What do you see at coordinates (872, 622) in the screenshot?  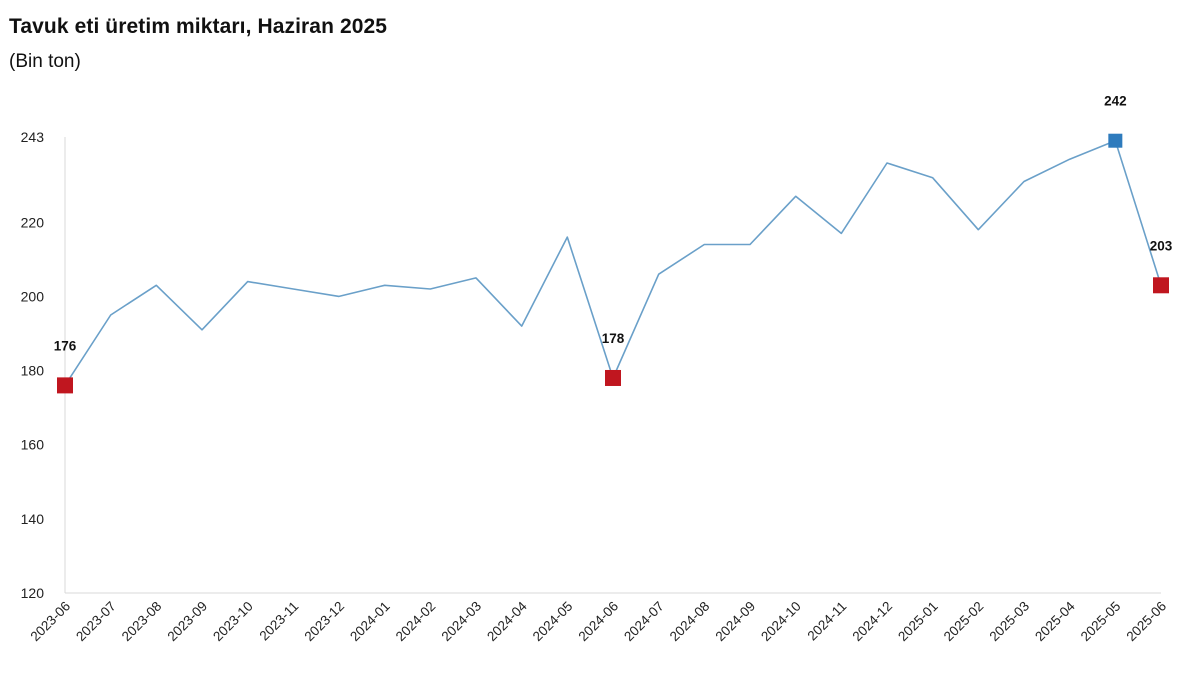 I see `x-tick-label: 2024-12` at bounding box center [872, 622].